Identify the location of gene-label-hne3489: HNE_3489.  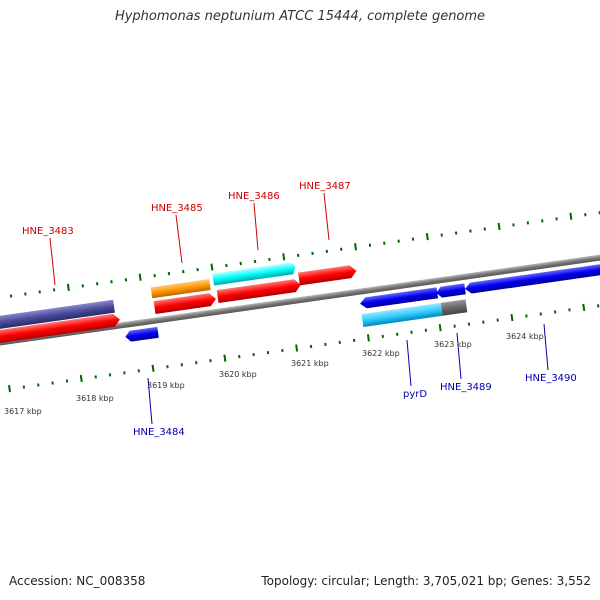
(466, 387).